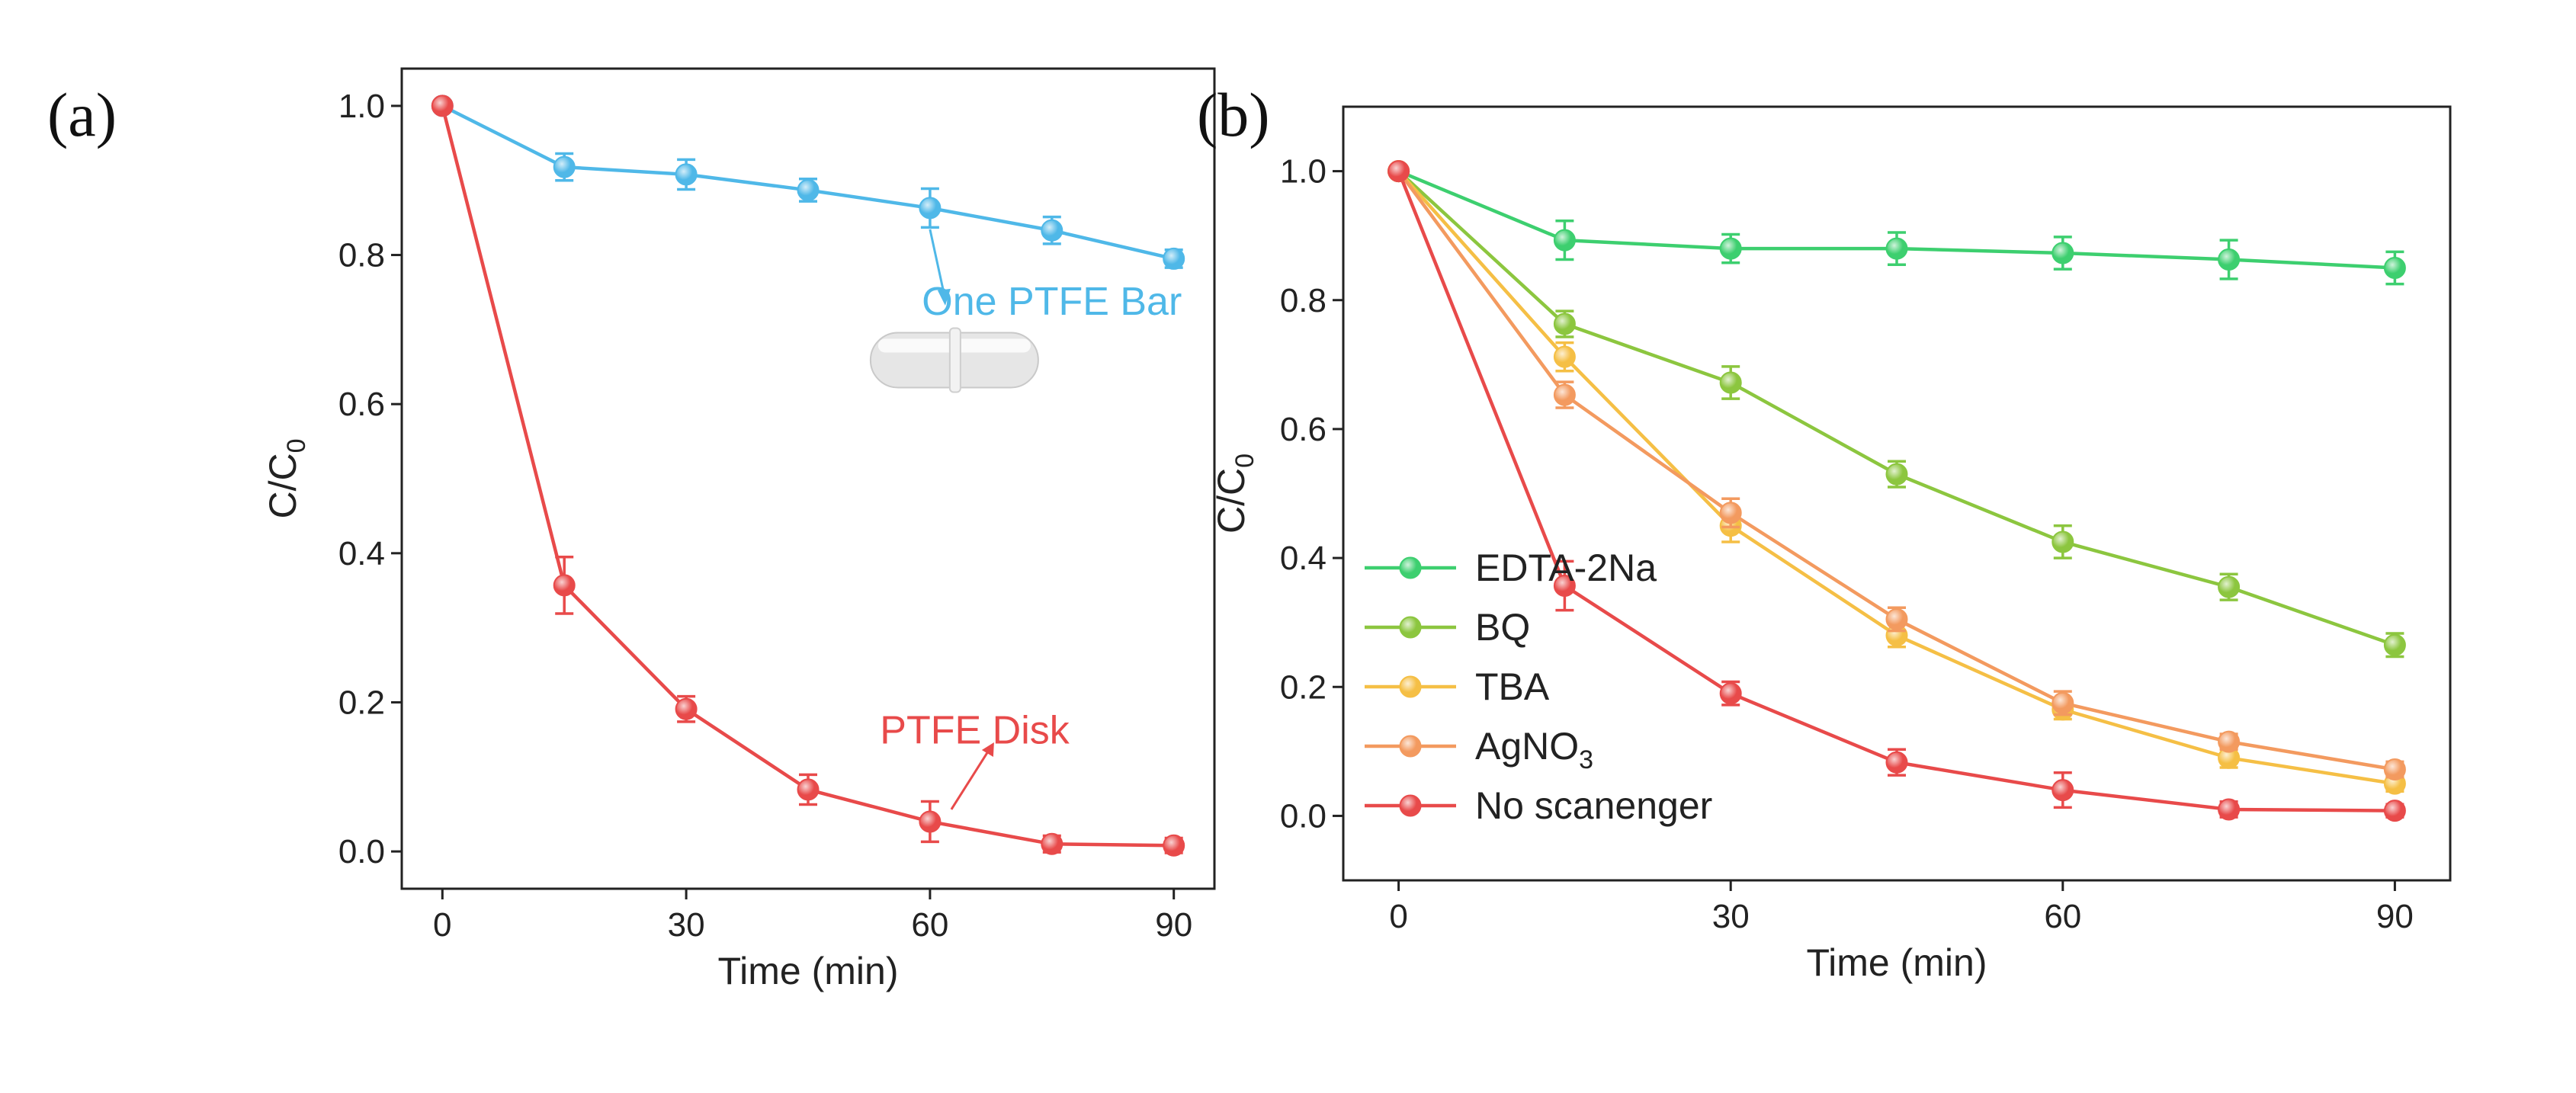 Image resolution: width=2576 pixels, height=1093 pixels. I want to click on legend: EDTA-2Na BQ TBA AgNO3 No scanenger, so click(1538, 686).